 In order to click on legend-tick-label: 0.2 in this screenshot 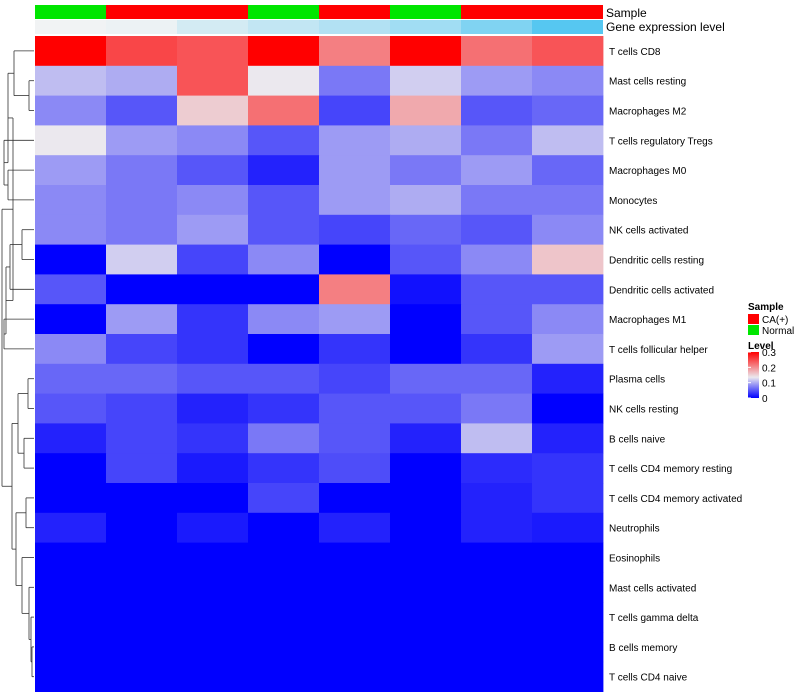, I will do `click(769, 368)`.